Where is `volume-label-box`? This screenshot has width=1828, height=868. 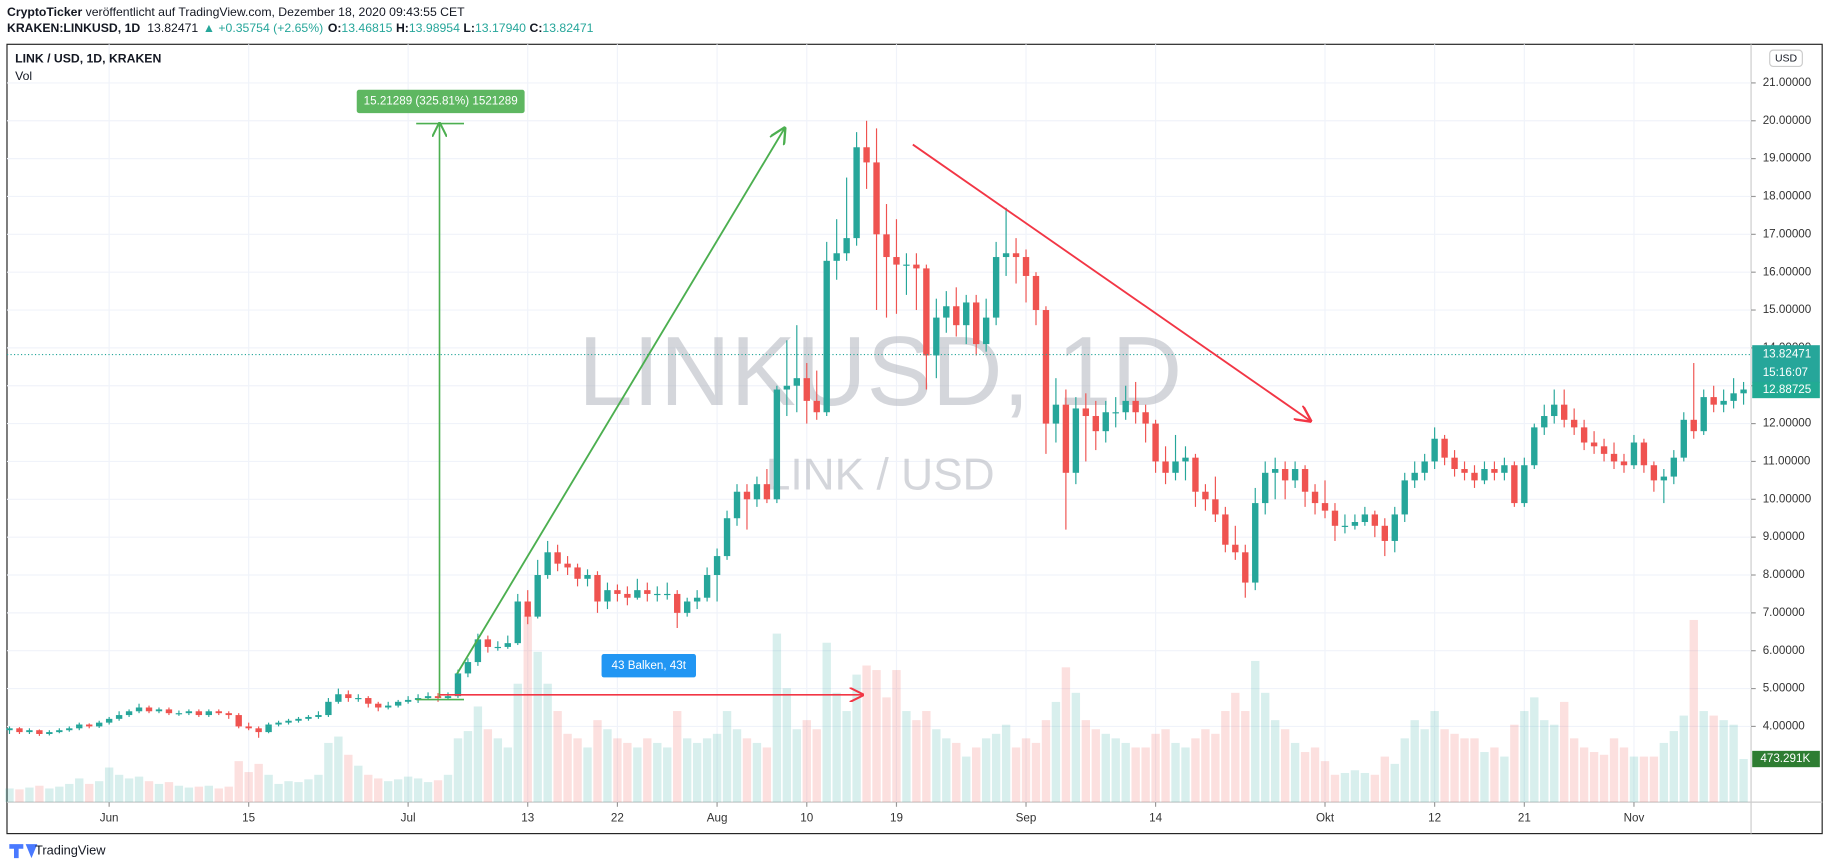 volume-label-box is located at coordinates (1786, 759).